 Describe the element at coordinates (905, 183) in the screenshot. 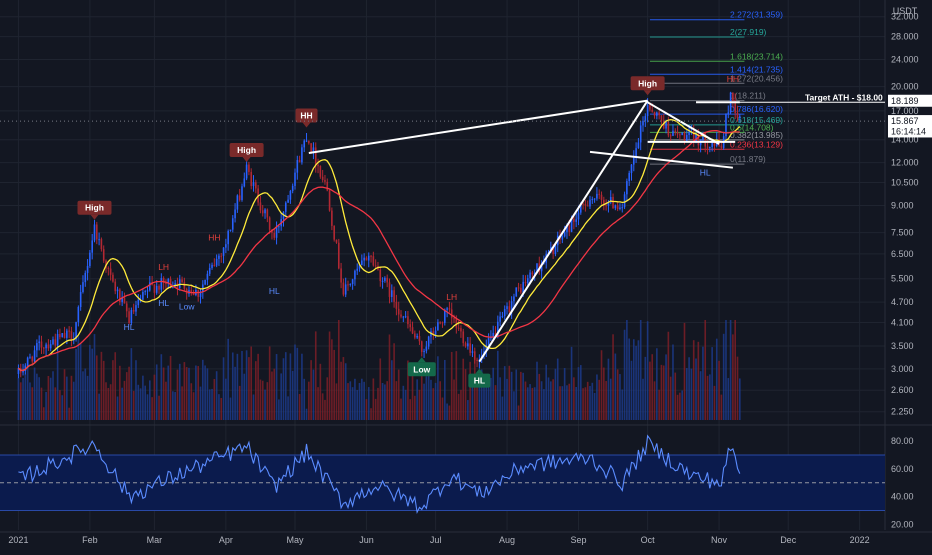

I see `price-axis-tick: 10.500` at that location.